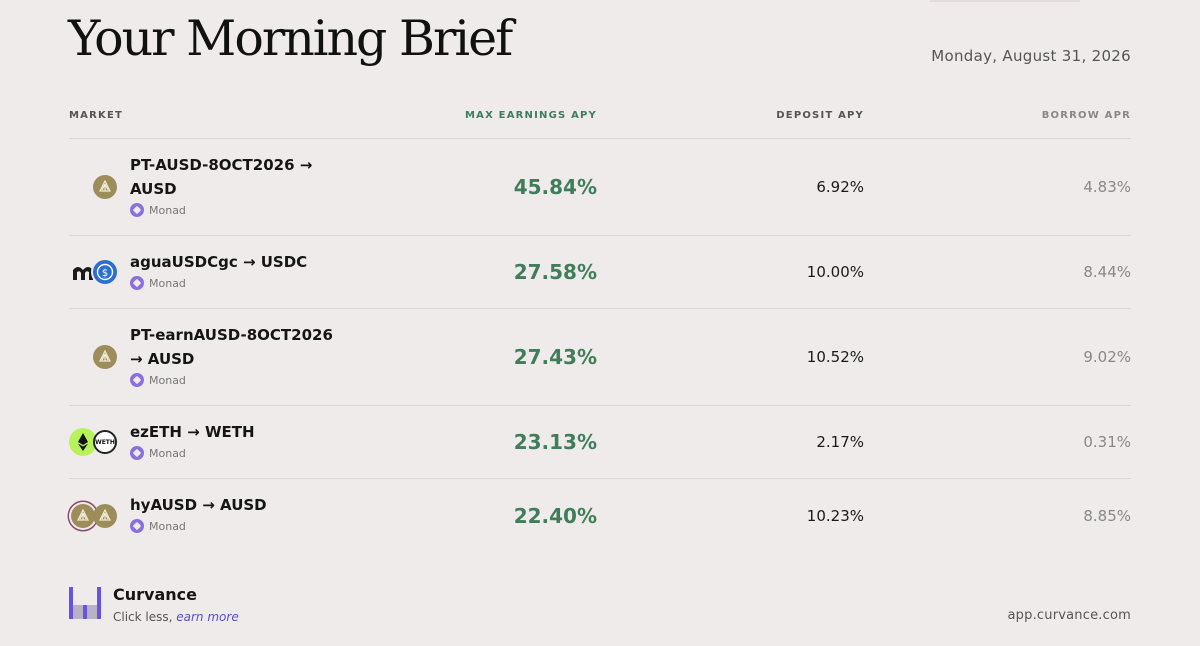 The image size is (1200, 646). Describe the element at coordinates (231, 355) in the screenshot. I see `market-cell: PT-earnAUSD-8OCT2026 → AUSD Monad` at that location.